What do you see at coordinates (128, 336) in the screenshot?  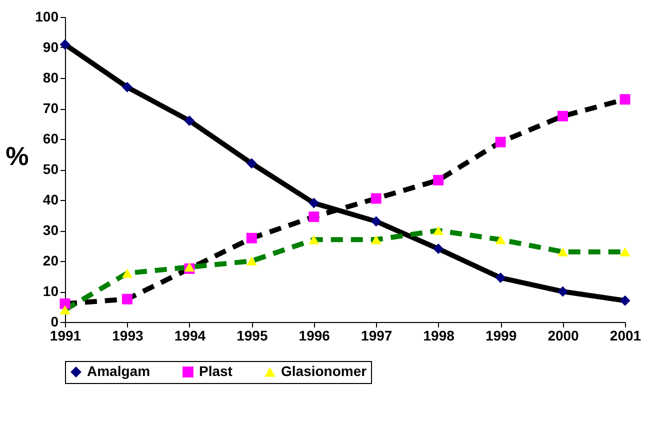 I see `x-tick-label: 1993` at bounding box center [128, 336].